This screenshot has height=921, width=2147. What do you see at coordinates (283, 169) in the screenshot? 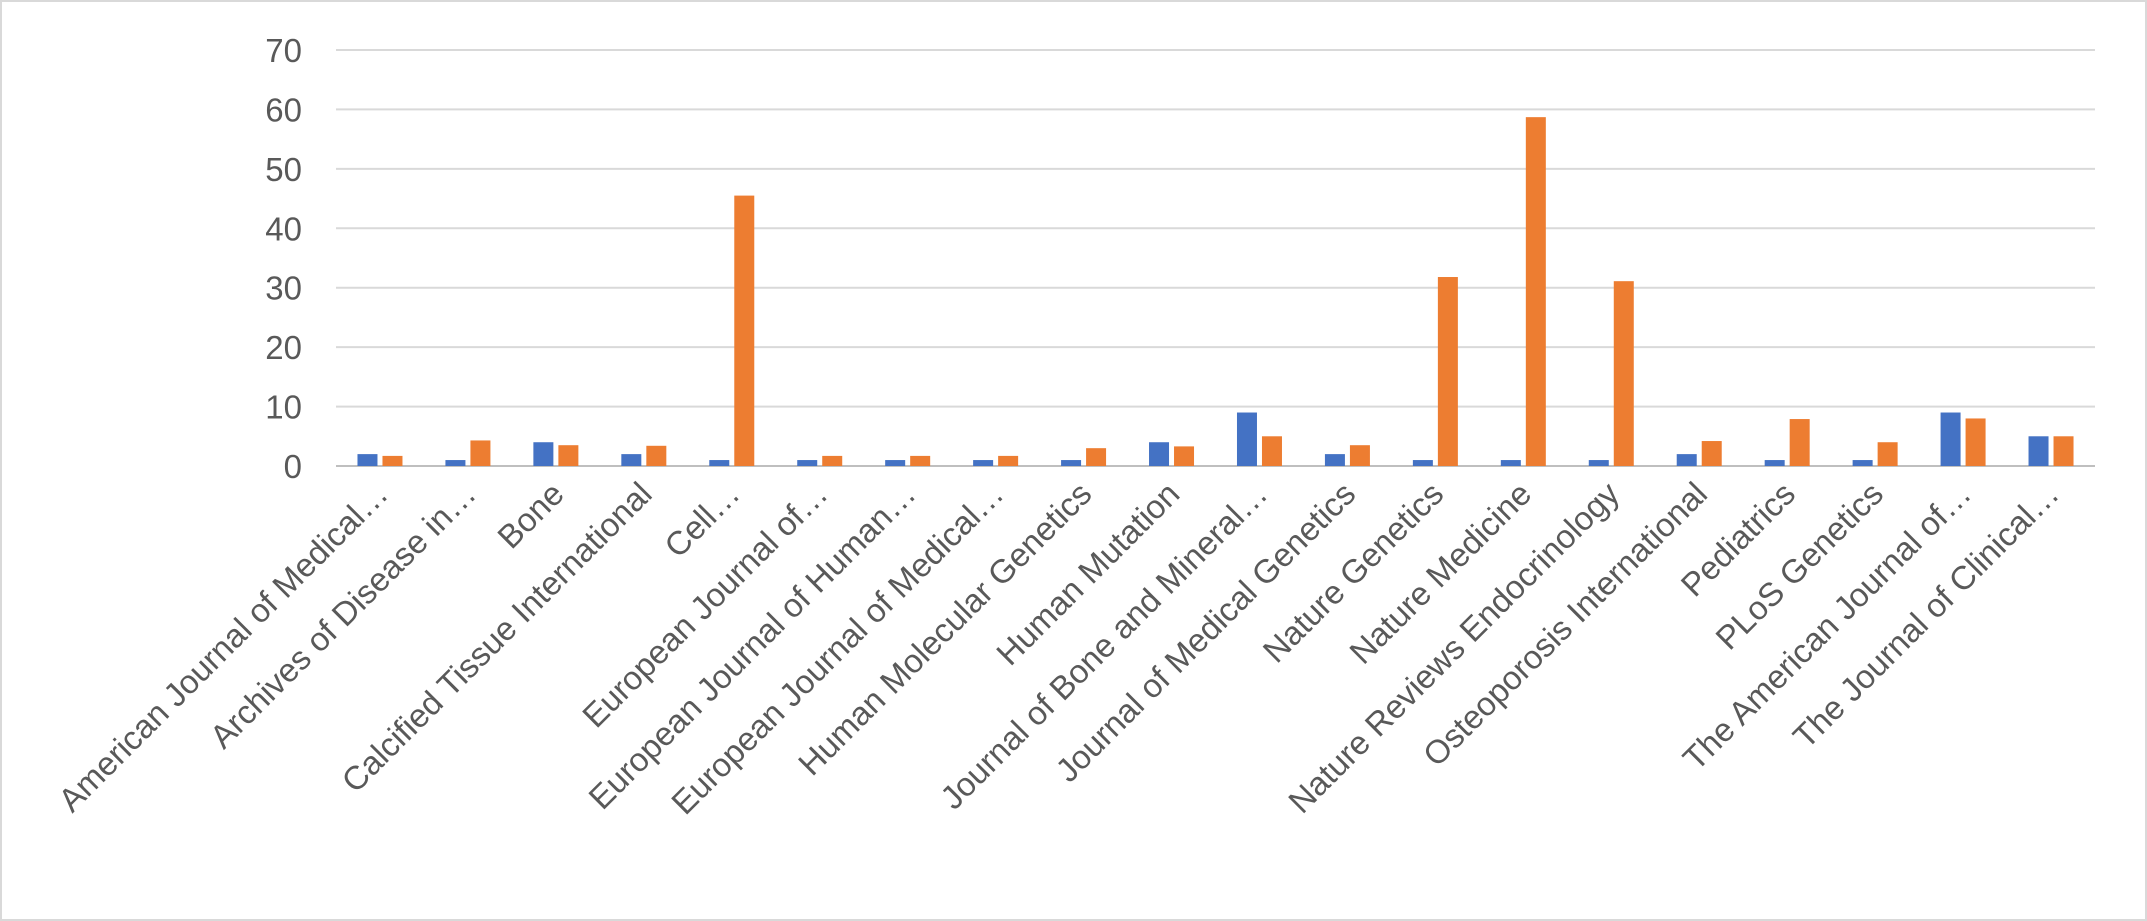
I see `y-tick-label: 50` at bounding box center [283, 169].